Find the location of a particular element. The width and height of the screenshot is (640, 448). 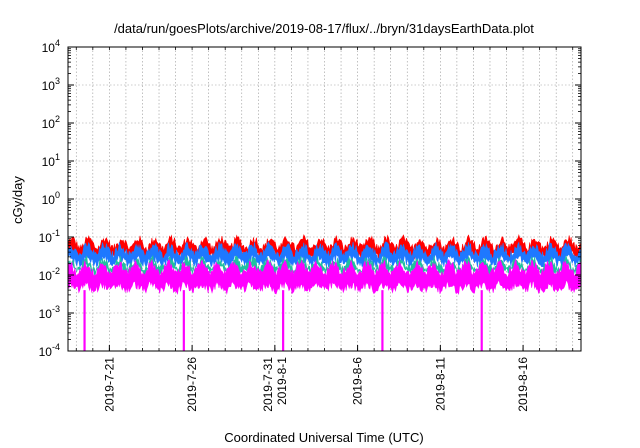

x-axis-label: Coordinated Universal Time (UTC) is located at coordinates (323, 437).